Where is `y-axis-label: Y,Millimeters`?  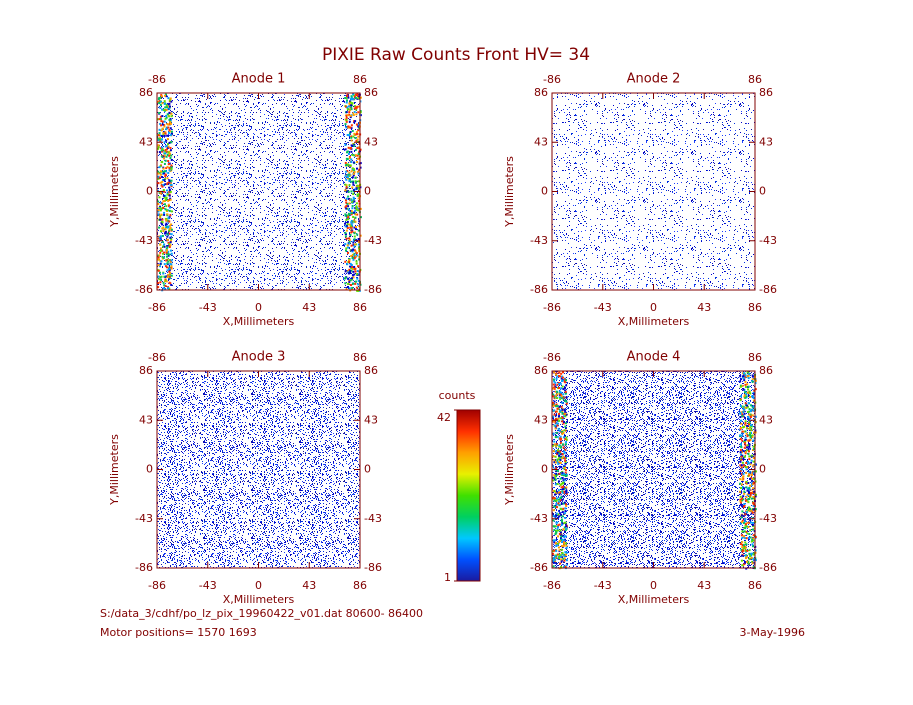
y-axis-label: Y,Millimeters is located at coordinates (509, 470).